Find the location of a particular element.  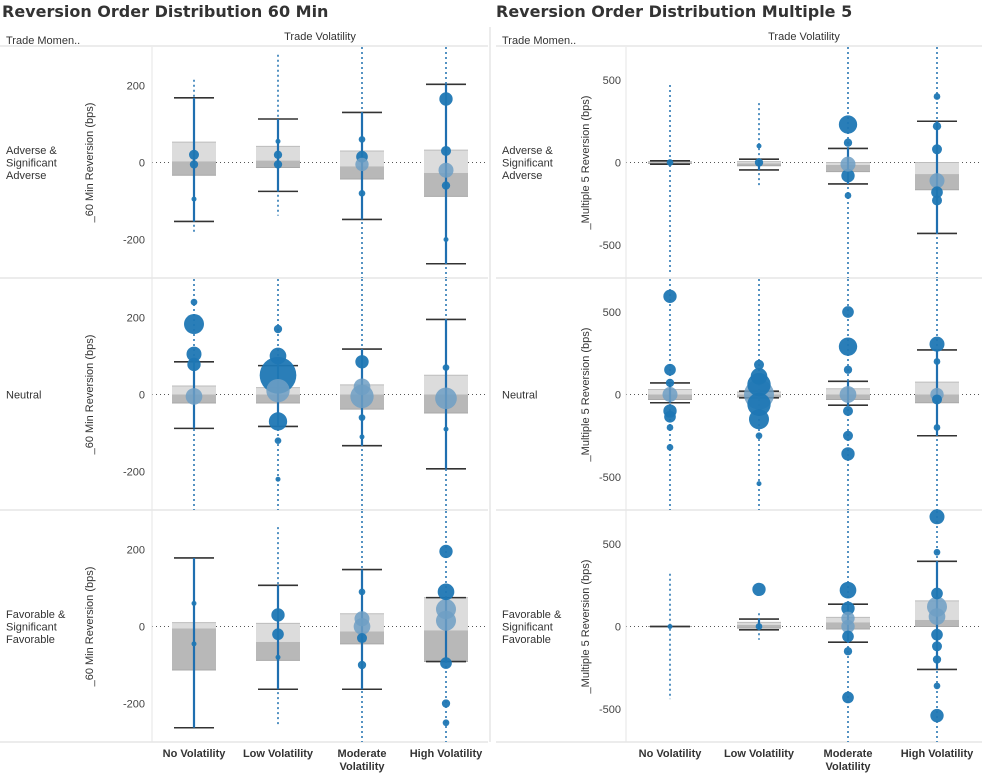

row-header-label: Trade Momen.. is located at coordinates (539, 41).